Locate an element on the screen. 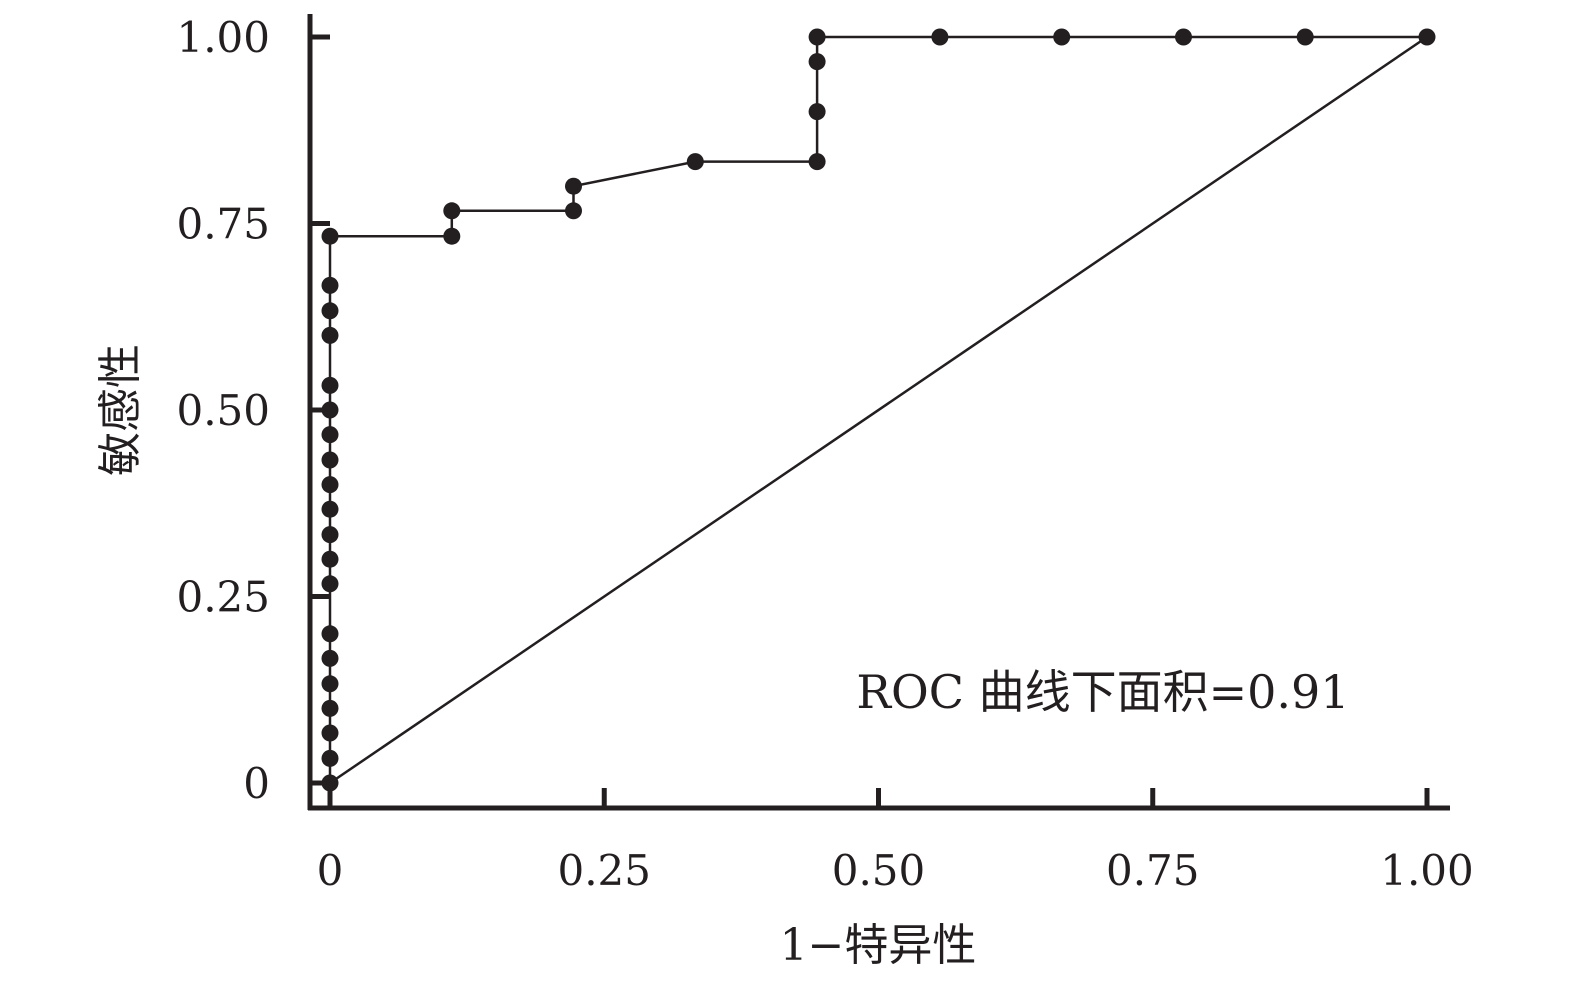 Image resolution: width=1575 pixels, height=984 pixels. x-tick-label: 0.25 is located at coordinates (604, 870).